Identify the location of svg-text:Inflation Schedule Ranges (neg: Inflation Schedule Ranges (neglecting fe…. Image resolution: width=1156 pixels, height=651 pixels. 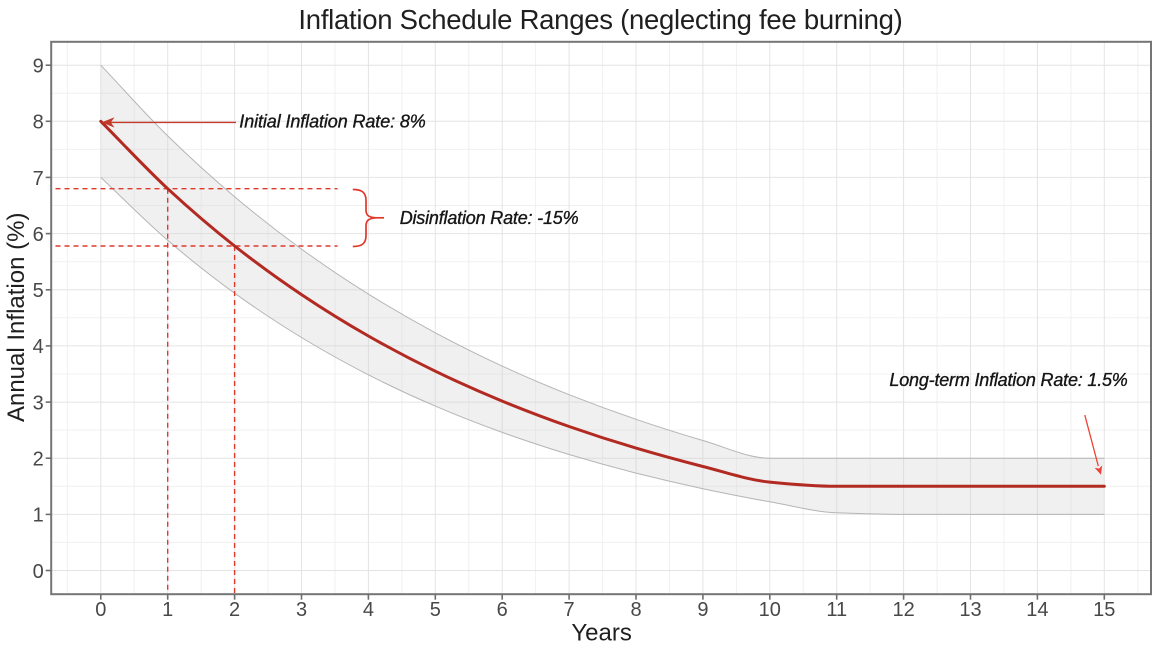
(600, 19).